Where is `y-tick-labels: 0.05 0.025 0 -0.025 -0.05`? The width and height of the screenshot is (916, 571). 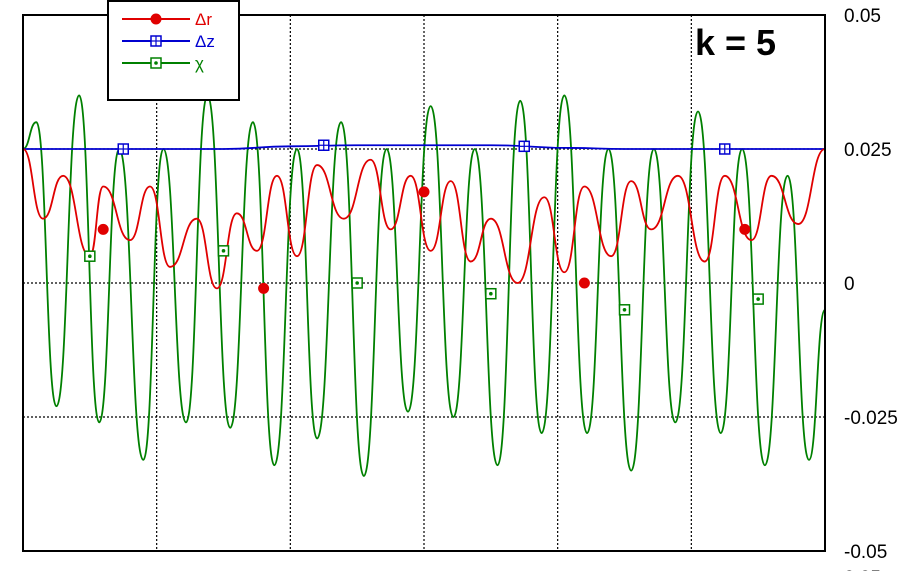
y-tick-labels: 0.05 0.025 0 -0.025 -0.05 is located at coordinates (871, 284).